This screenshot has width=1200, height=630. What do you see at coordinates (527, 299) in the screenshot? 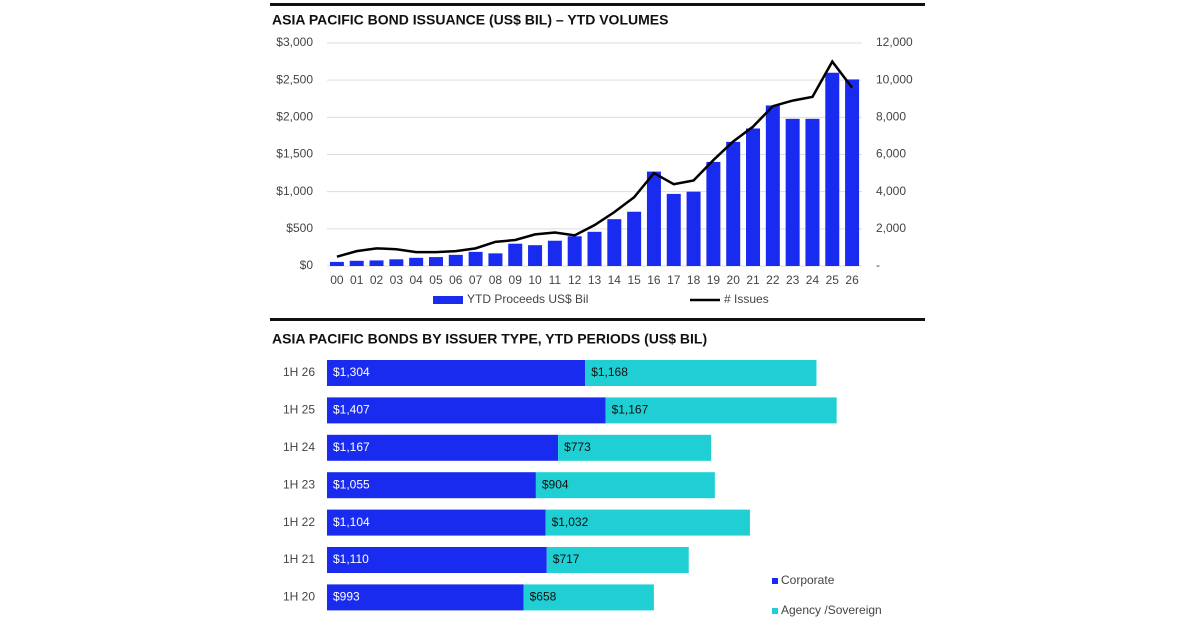
I see `legend-label: YTD Proceeds US$ Bil` at bounding box center [527, 299].